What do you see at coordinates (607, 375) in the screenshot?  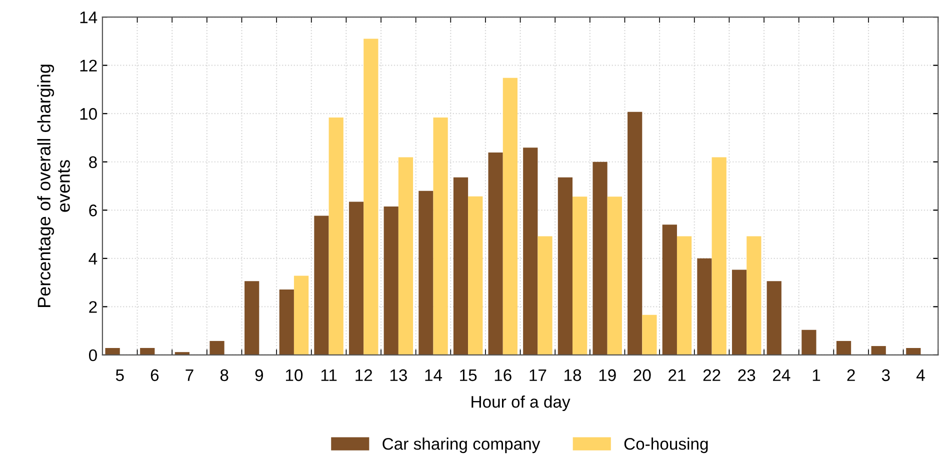 I see `x-tick-label: 19` at bounding box center [607, 375].